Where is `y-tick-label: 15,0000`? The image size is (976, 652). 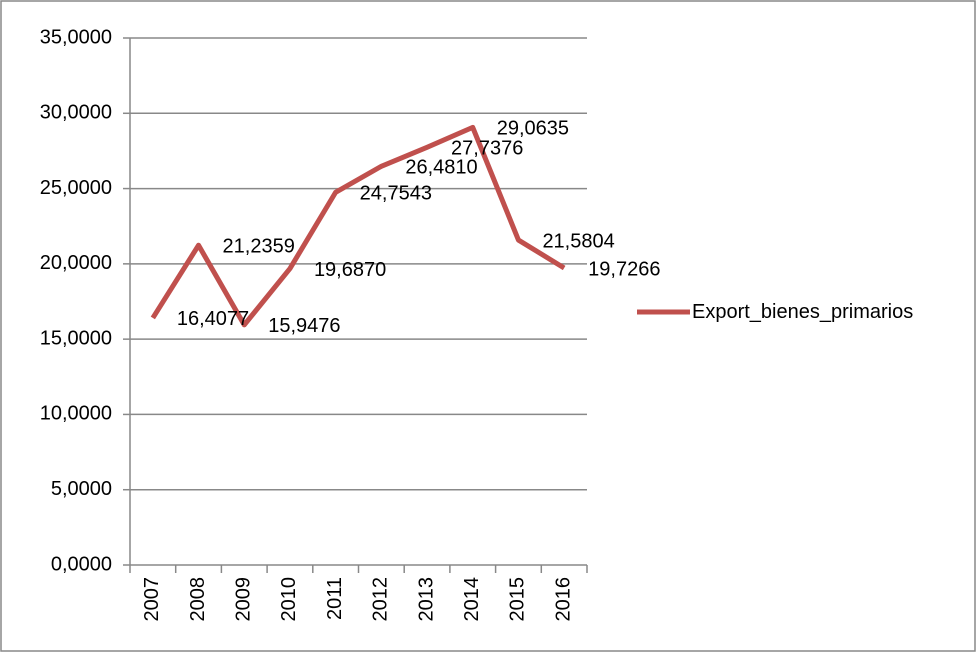
y-tick-label: 15,0000 is located at coordinates (76, 338).